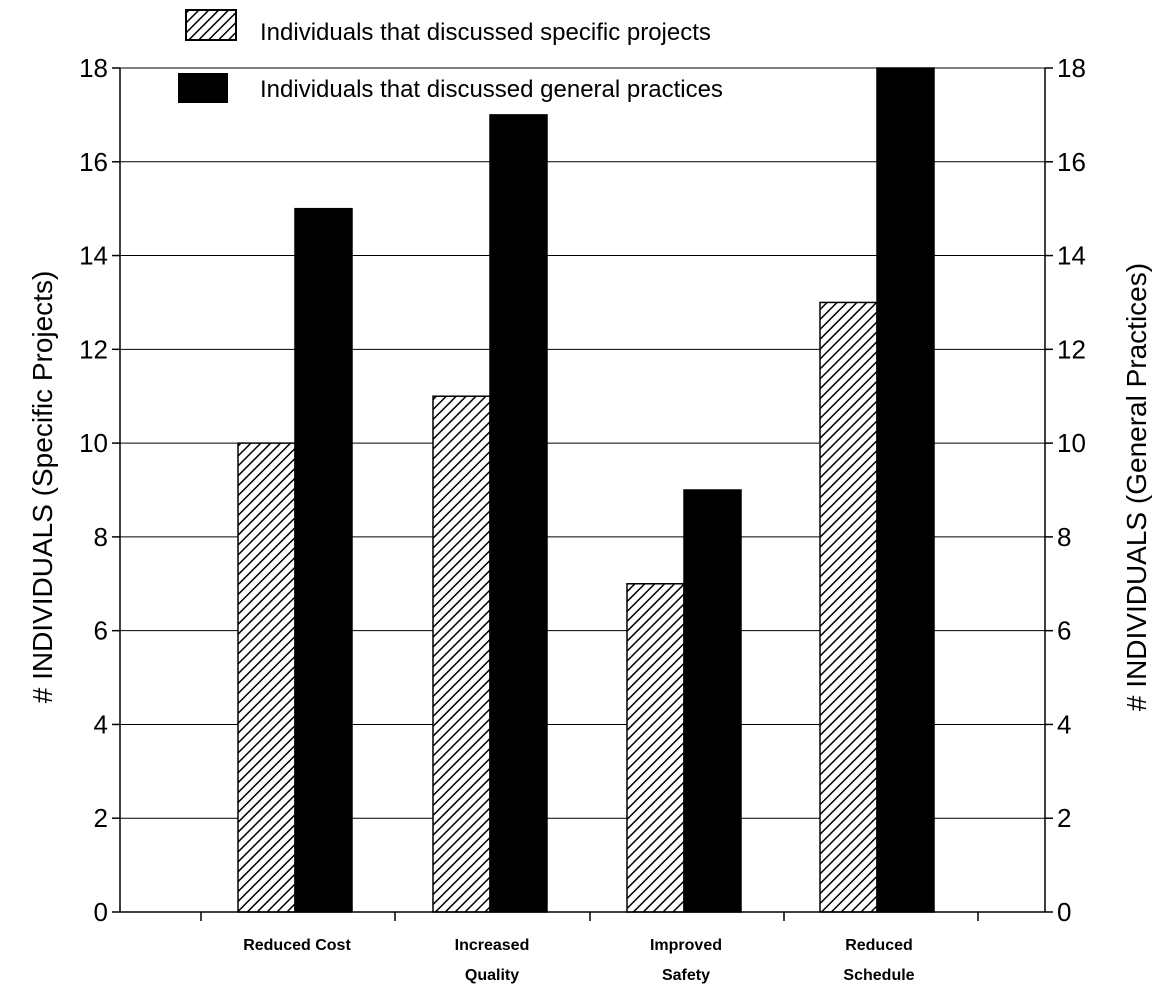 This screenshot has height=987, width=1165. I want to click on x-tick-label: Increased, so click(492, 945).